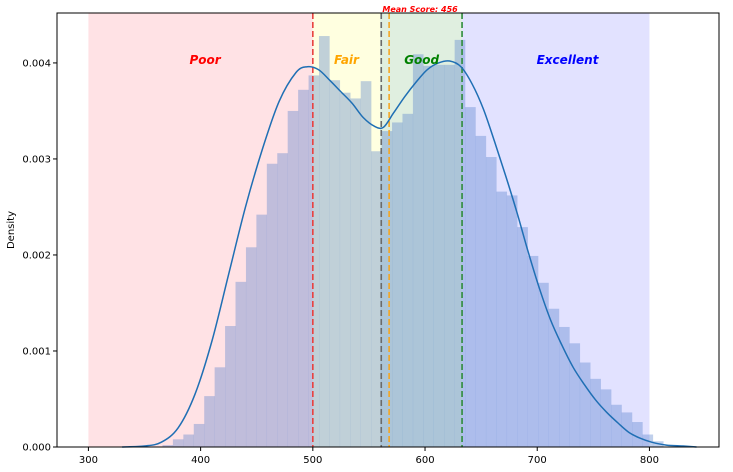 This screenshot has height=472, width=733. What do you see at coordinates (537, 460) in the screenshot?
I see `x-tick-label: 700` at bounding box center [537, 460].